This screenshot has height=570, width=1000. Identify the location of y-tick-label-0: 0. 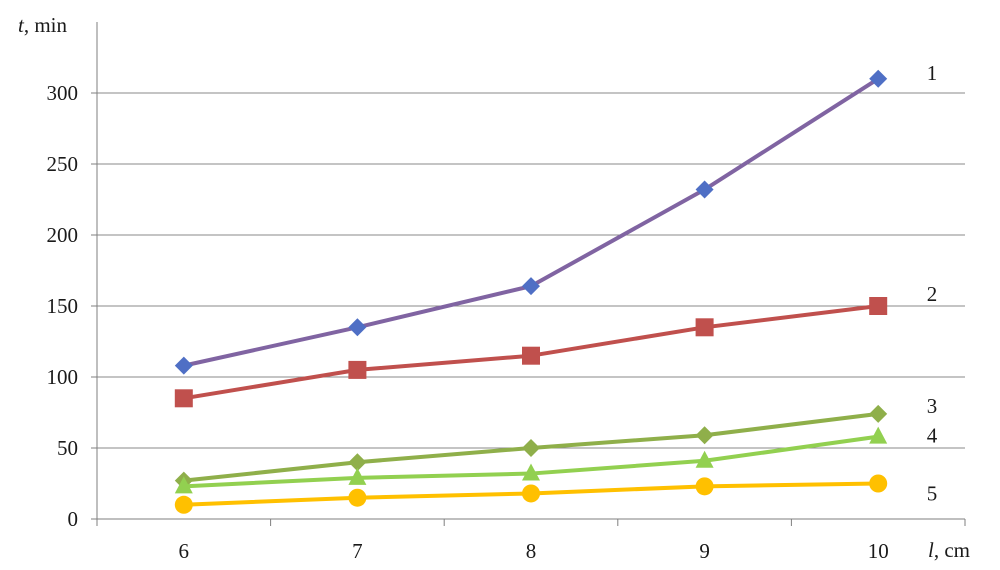
(73, 519).